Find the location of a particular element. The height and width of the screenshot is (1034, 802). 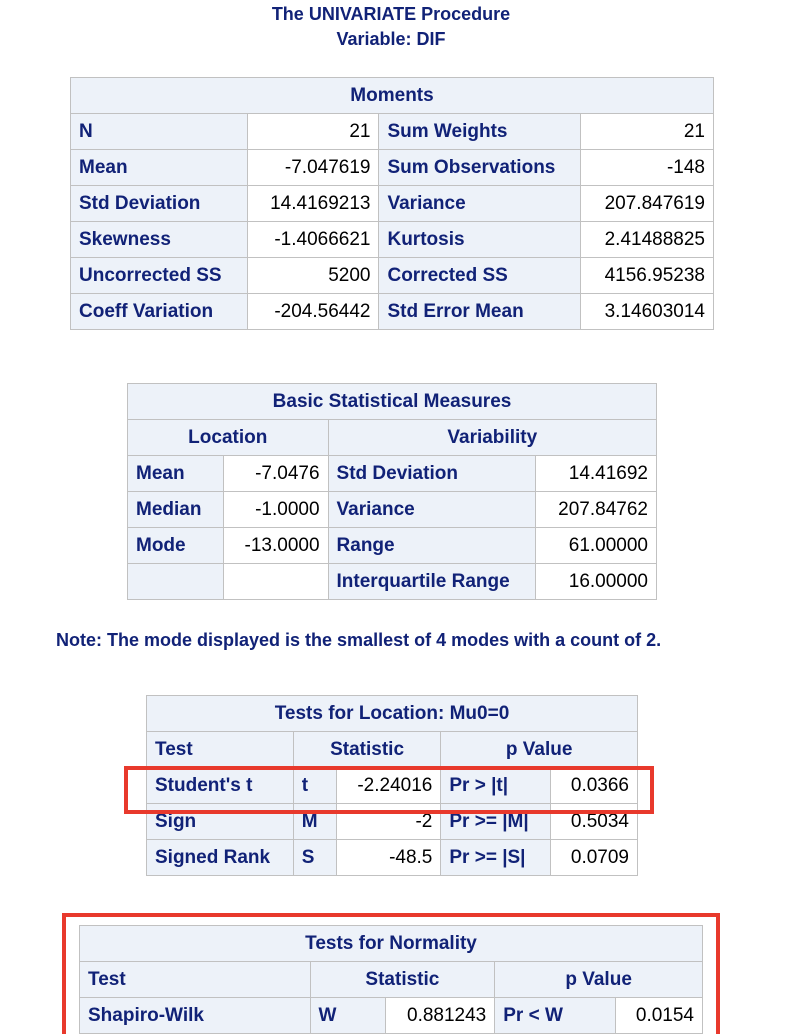

row-label: Uncorrected SS is located at coordinates (159, 275).